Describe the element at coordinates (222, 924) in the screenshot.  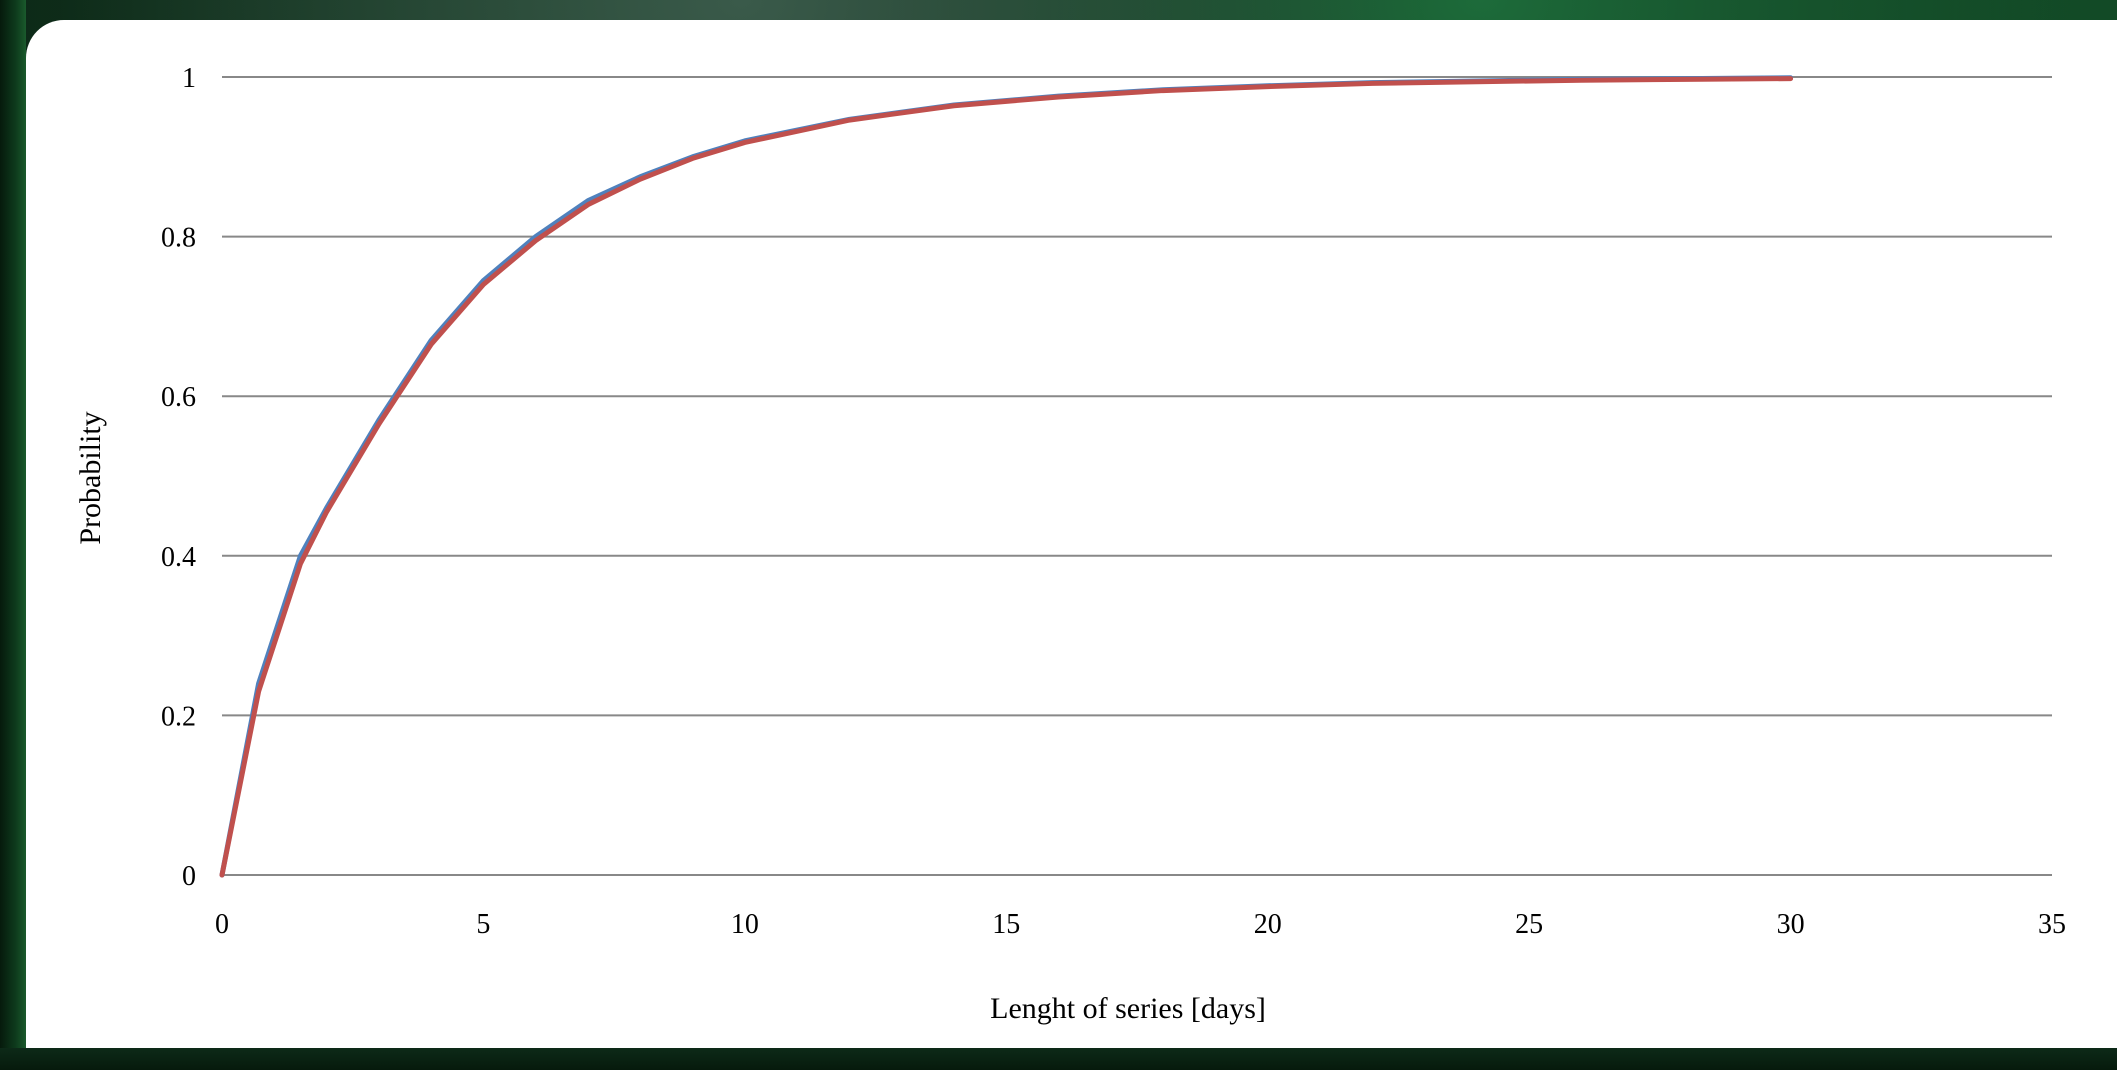
I see `x-tick-label: 0` at that location.